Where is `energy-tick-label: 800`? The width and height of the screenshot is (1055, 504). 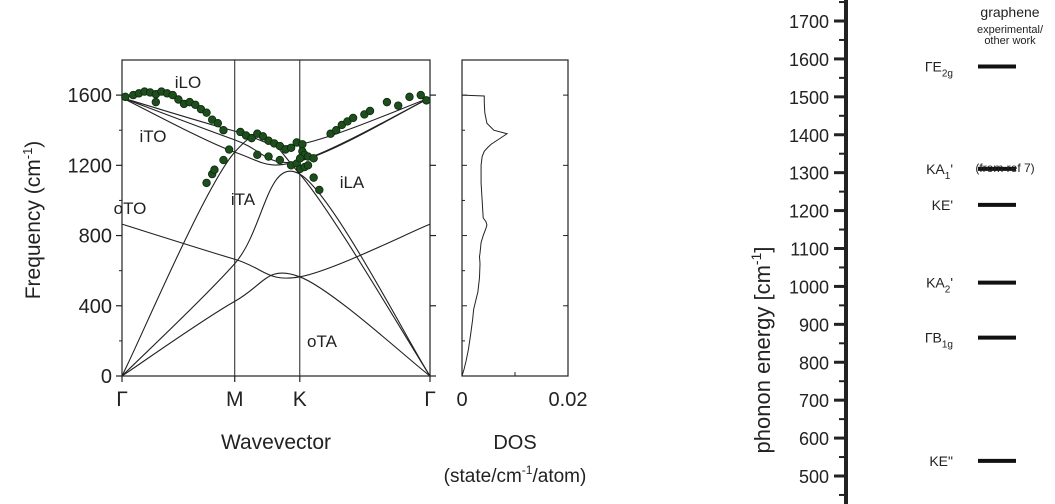
energy-tick-label: 800 is located at coordinates (814, 363).